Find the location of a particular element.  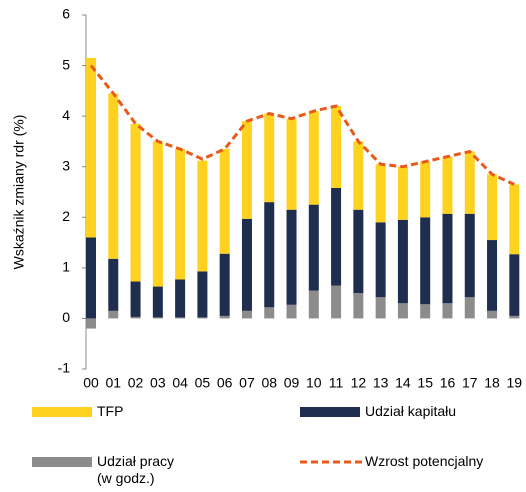

y-tick-label: 3 is located at coordinates (66, 165).